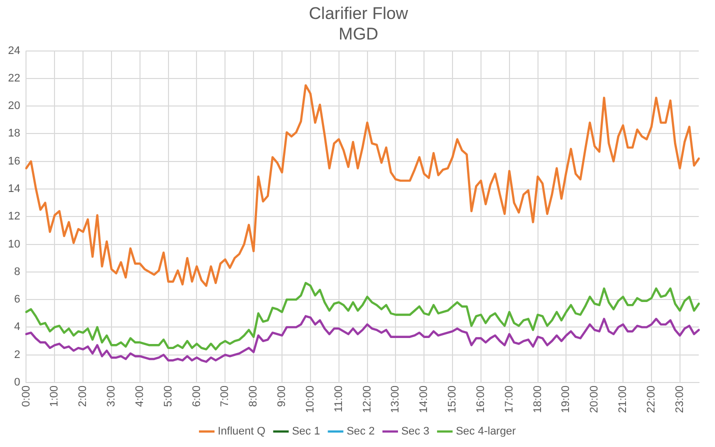 The width and height of the screenshot is (715, 447). I want to click on y-tick-label: 6, so click(17, 300).